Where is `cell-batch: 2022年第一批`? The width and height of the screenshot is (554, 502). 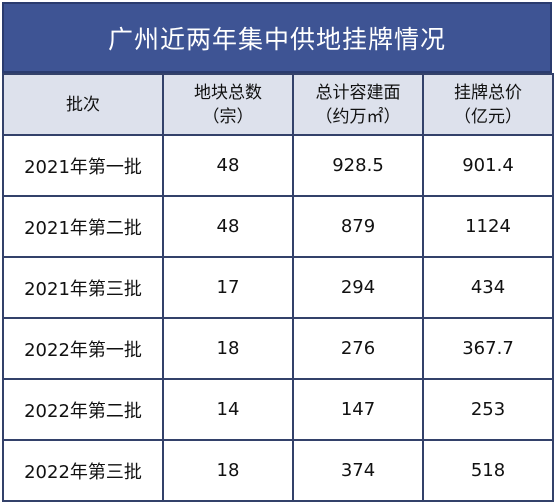 cell-batch: 2022年第一批 is located at coordinates (83, 348).